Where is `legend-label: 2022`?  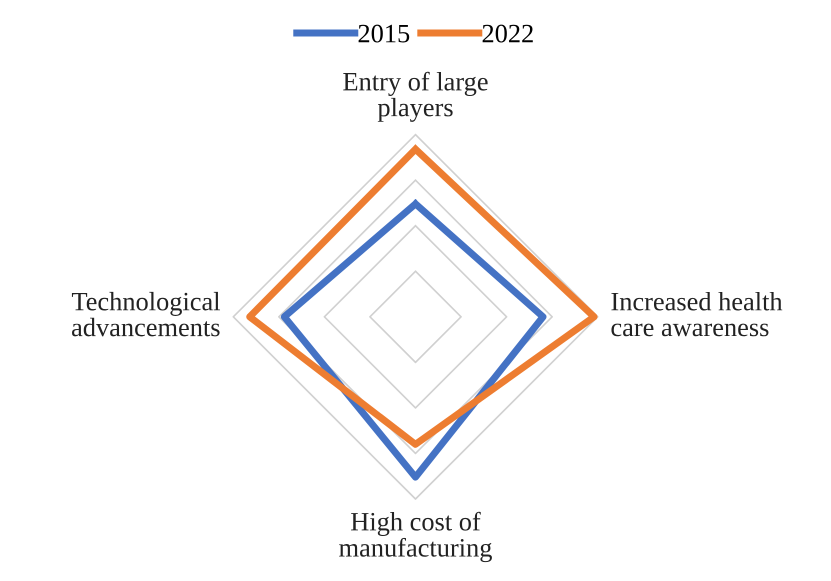 legend-label: 2022 is located at coordinates (507, 33).